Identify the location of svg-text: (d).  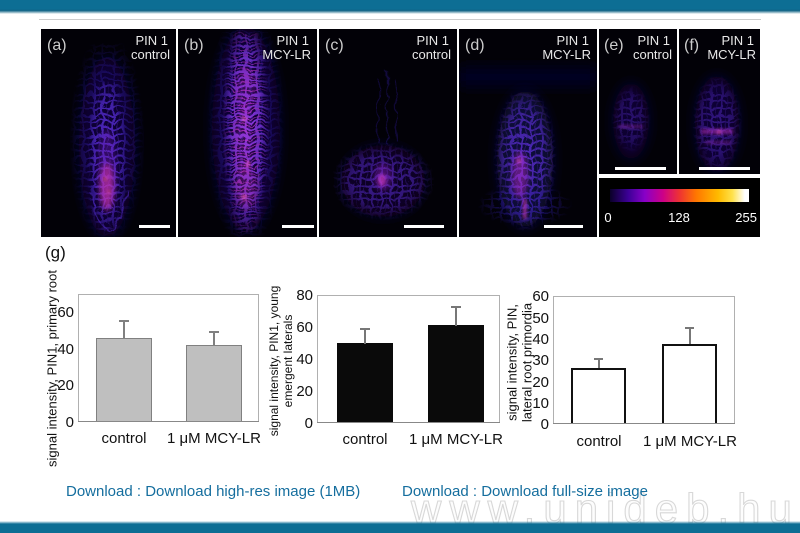
(475, 45).